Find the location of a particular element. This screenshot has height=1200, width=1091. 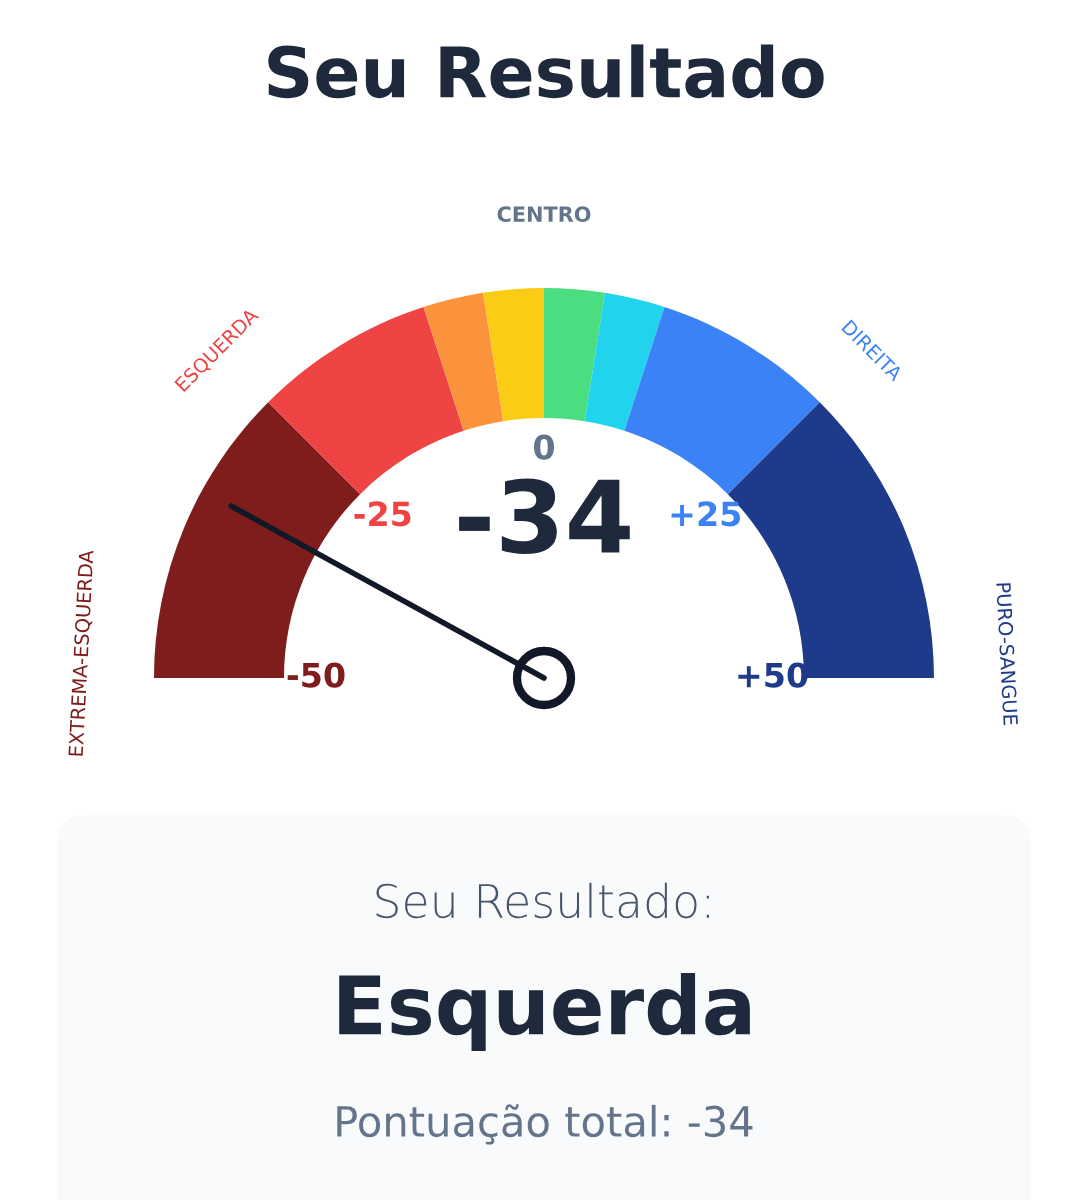

chart-title: Seu Resultado is located at coordinates (546, 71).